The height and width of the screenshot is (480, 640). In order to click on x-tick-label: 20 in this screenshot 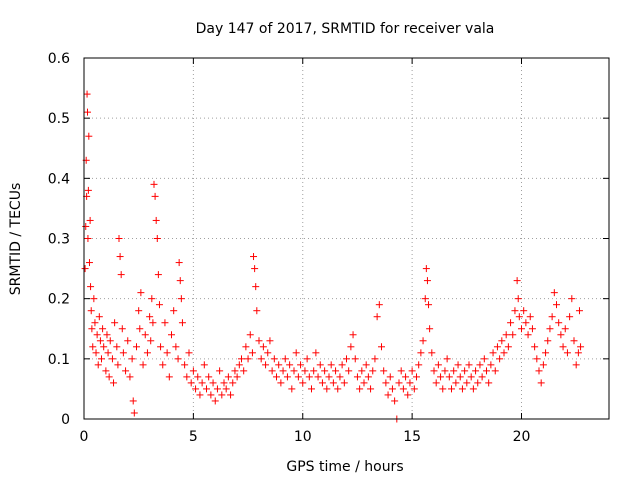, I will do `click(522, 437)`.